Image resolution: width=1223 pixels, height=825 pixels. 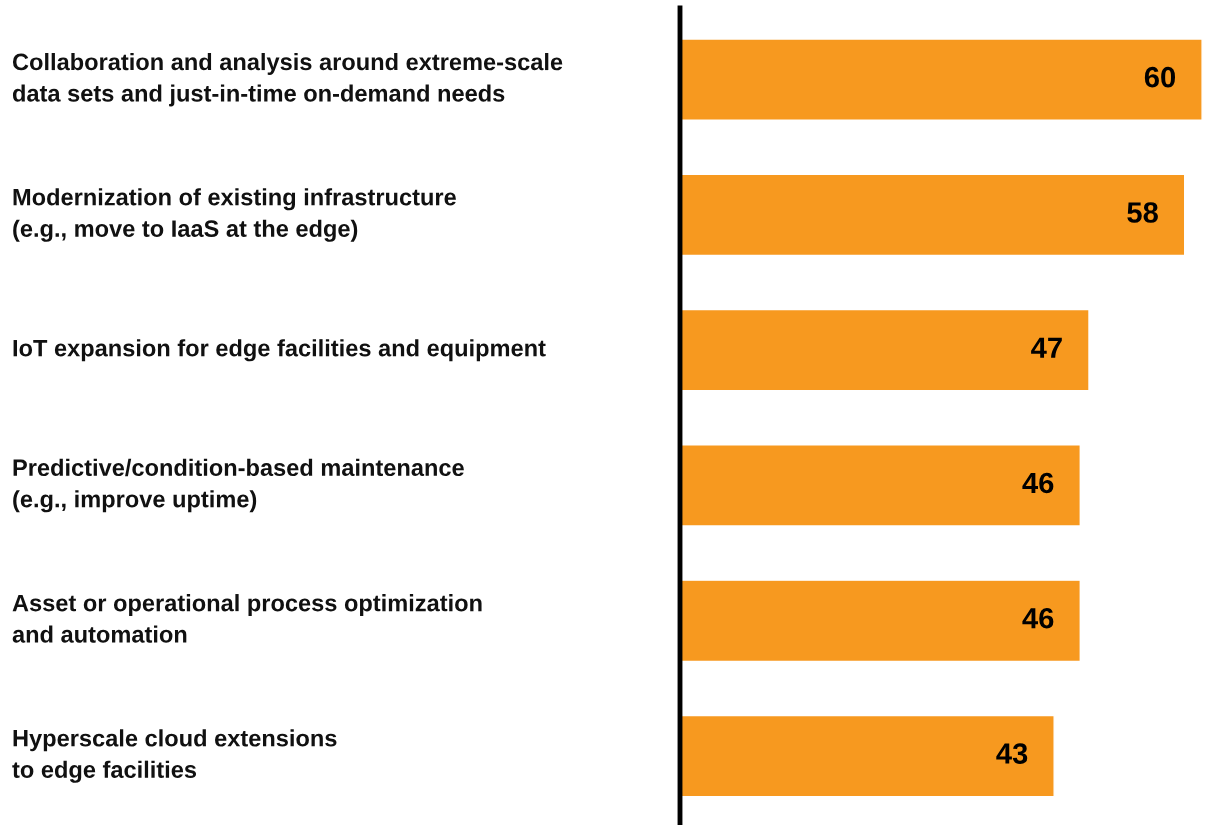 What do you see at coordinates (1160, 77) in the screenshot?
I see `data-label: 60` at bounding box center [1160, 77].